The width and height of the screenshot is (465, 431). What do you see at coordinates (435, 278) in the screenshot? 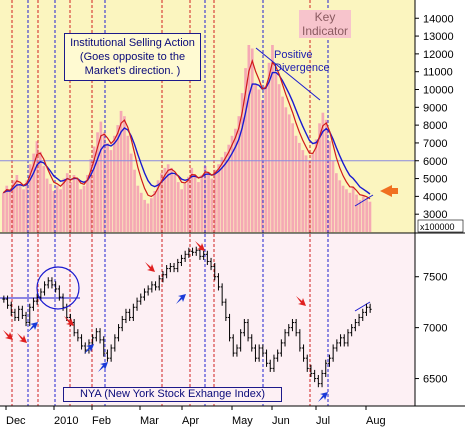
I see `y-tick-label: 7500` at bounding box center [435, 278].